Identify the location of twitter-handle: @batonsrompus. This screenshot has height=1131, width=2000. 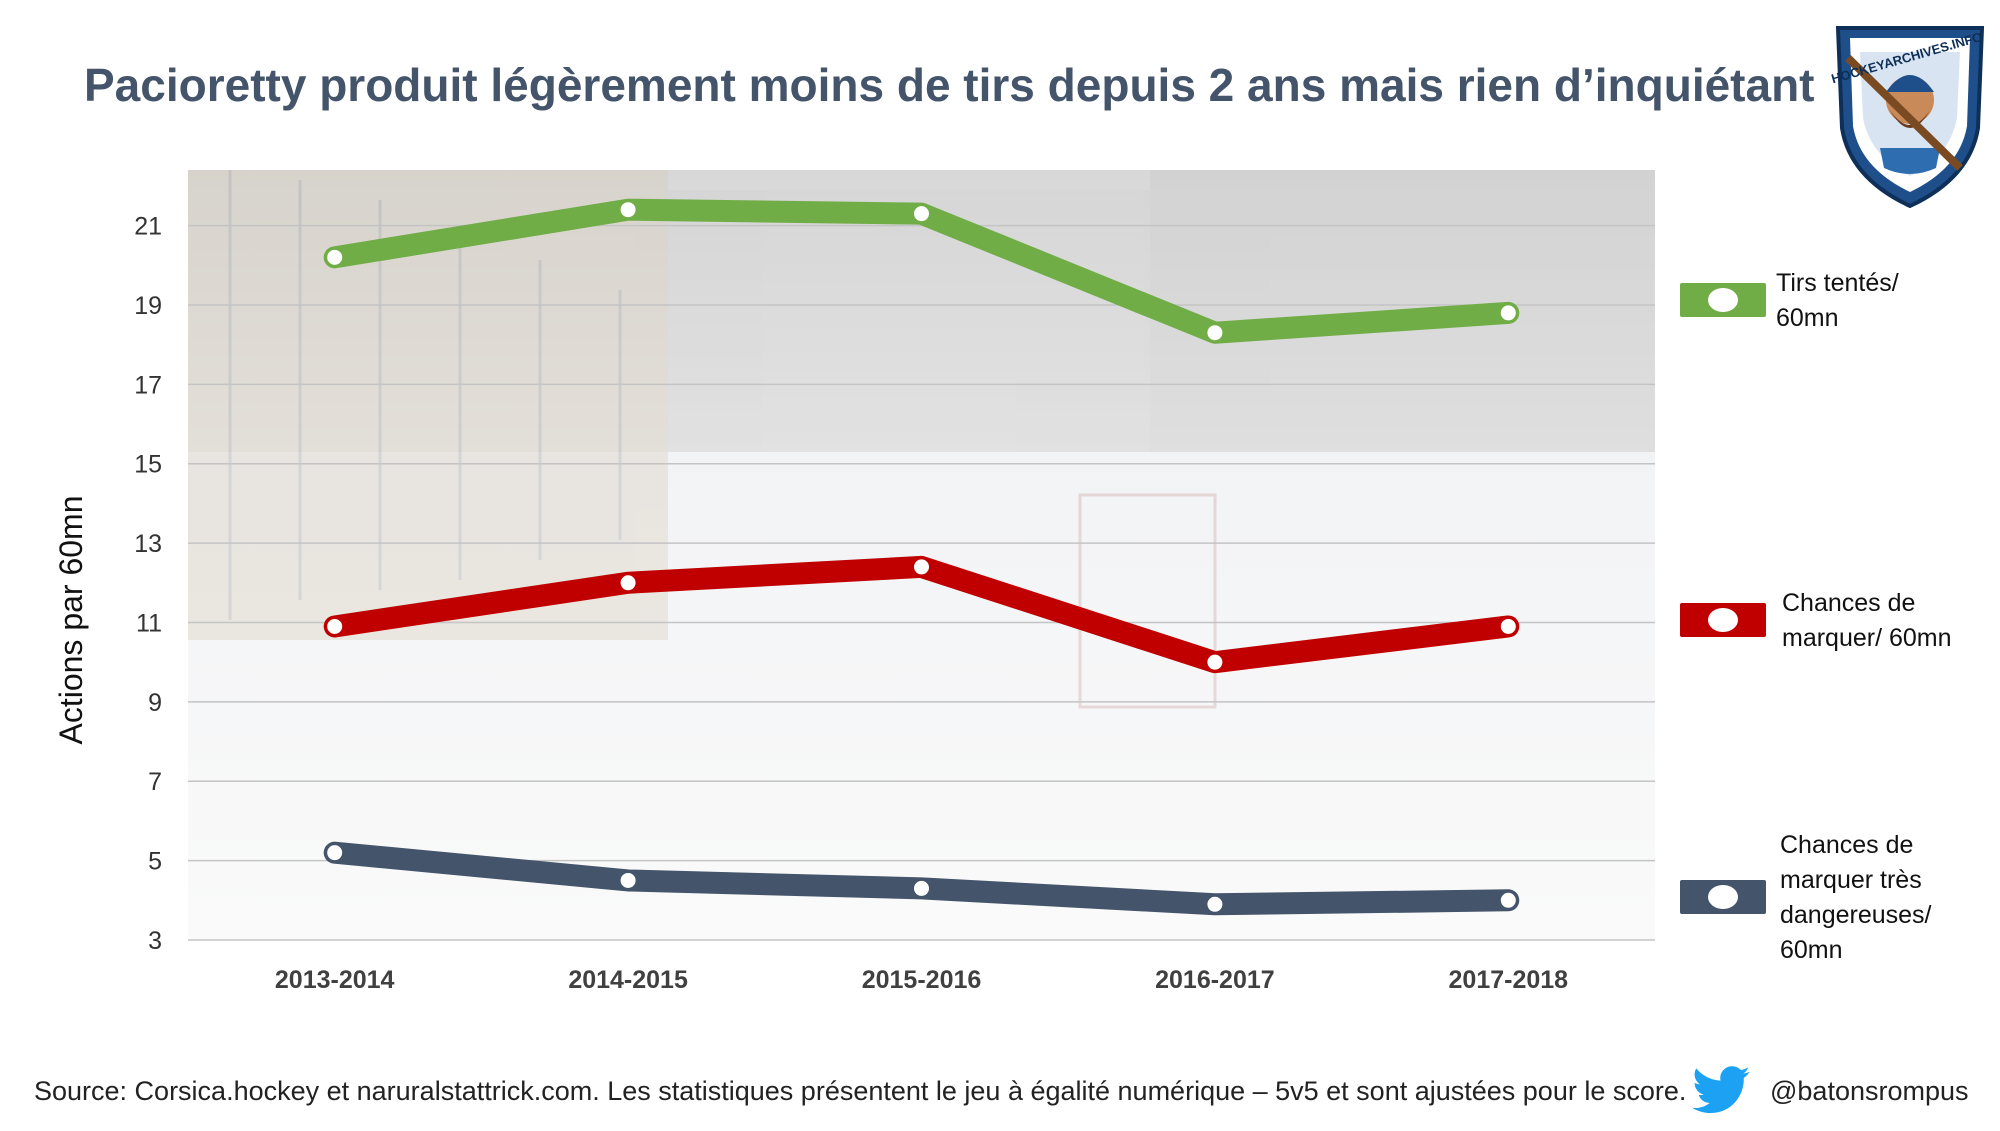
(1869, 1091).